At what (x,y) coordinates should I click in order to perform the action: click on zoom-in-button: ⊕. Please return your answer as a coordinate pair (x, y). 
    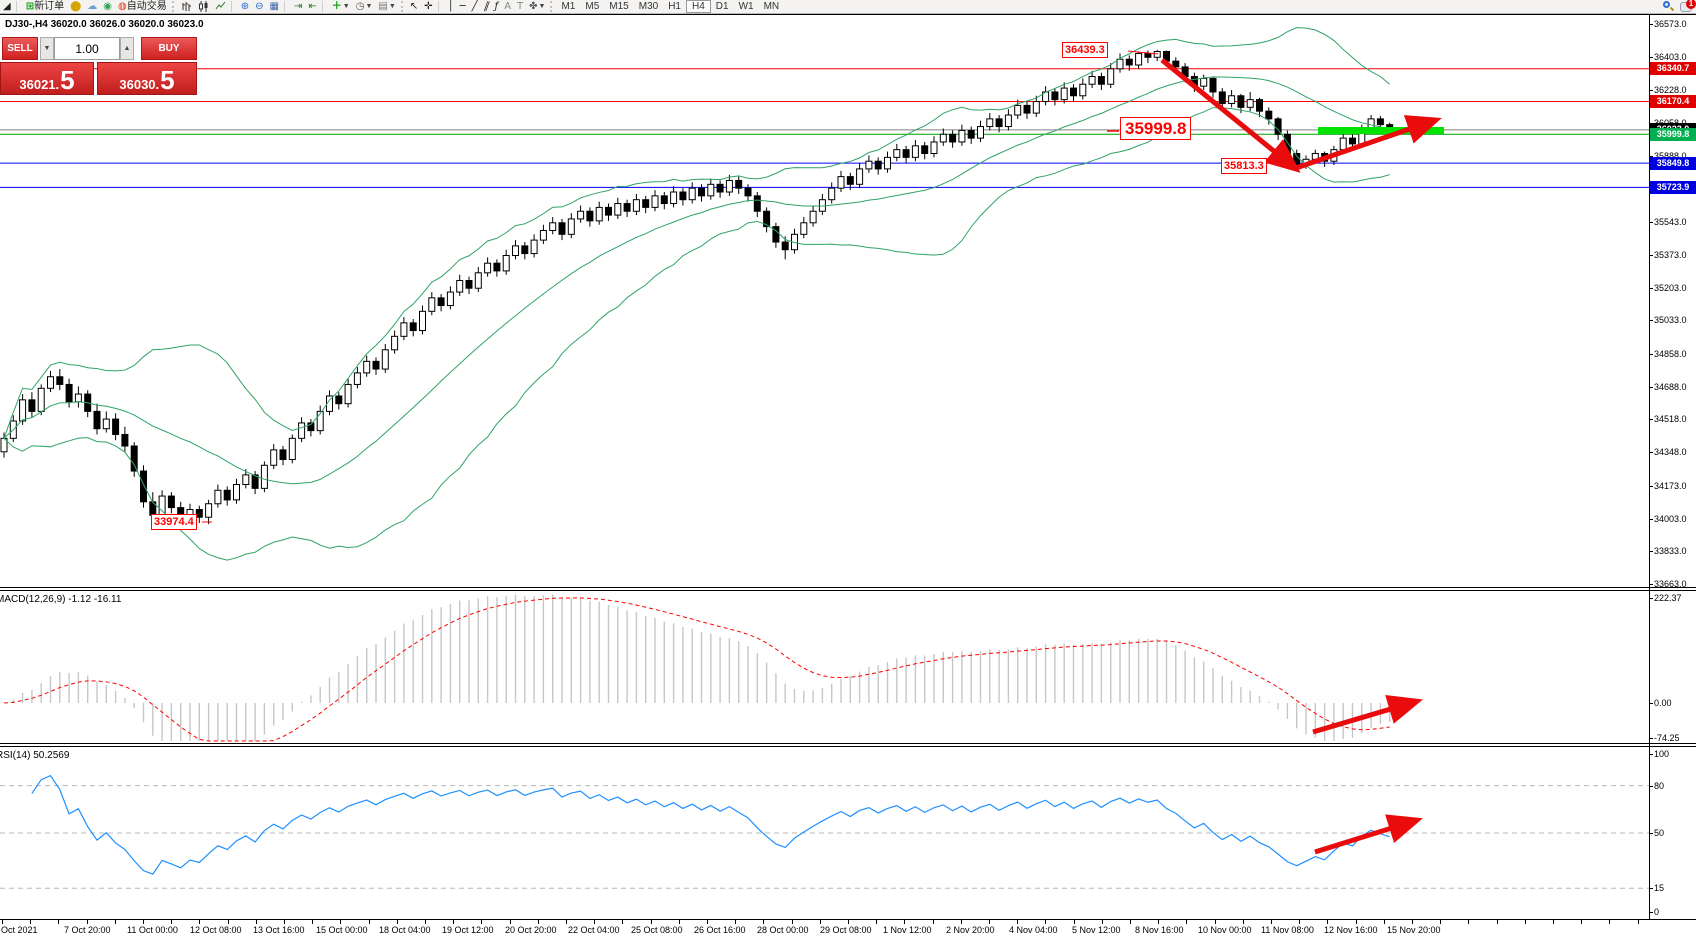
    Looking at the image, I should click on (245, 6).